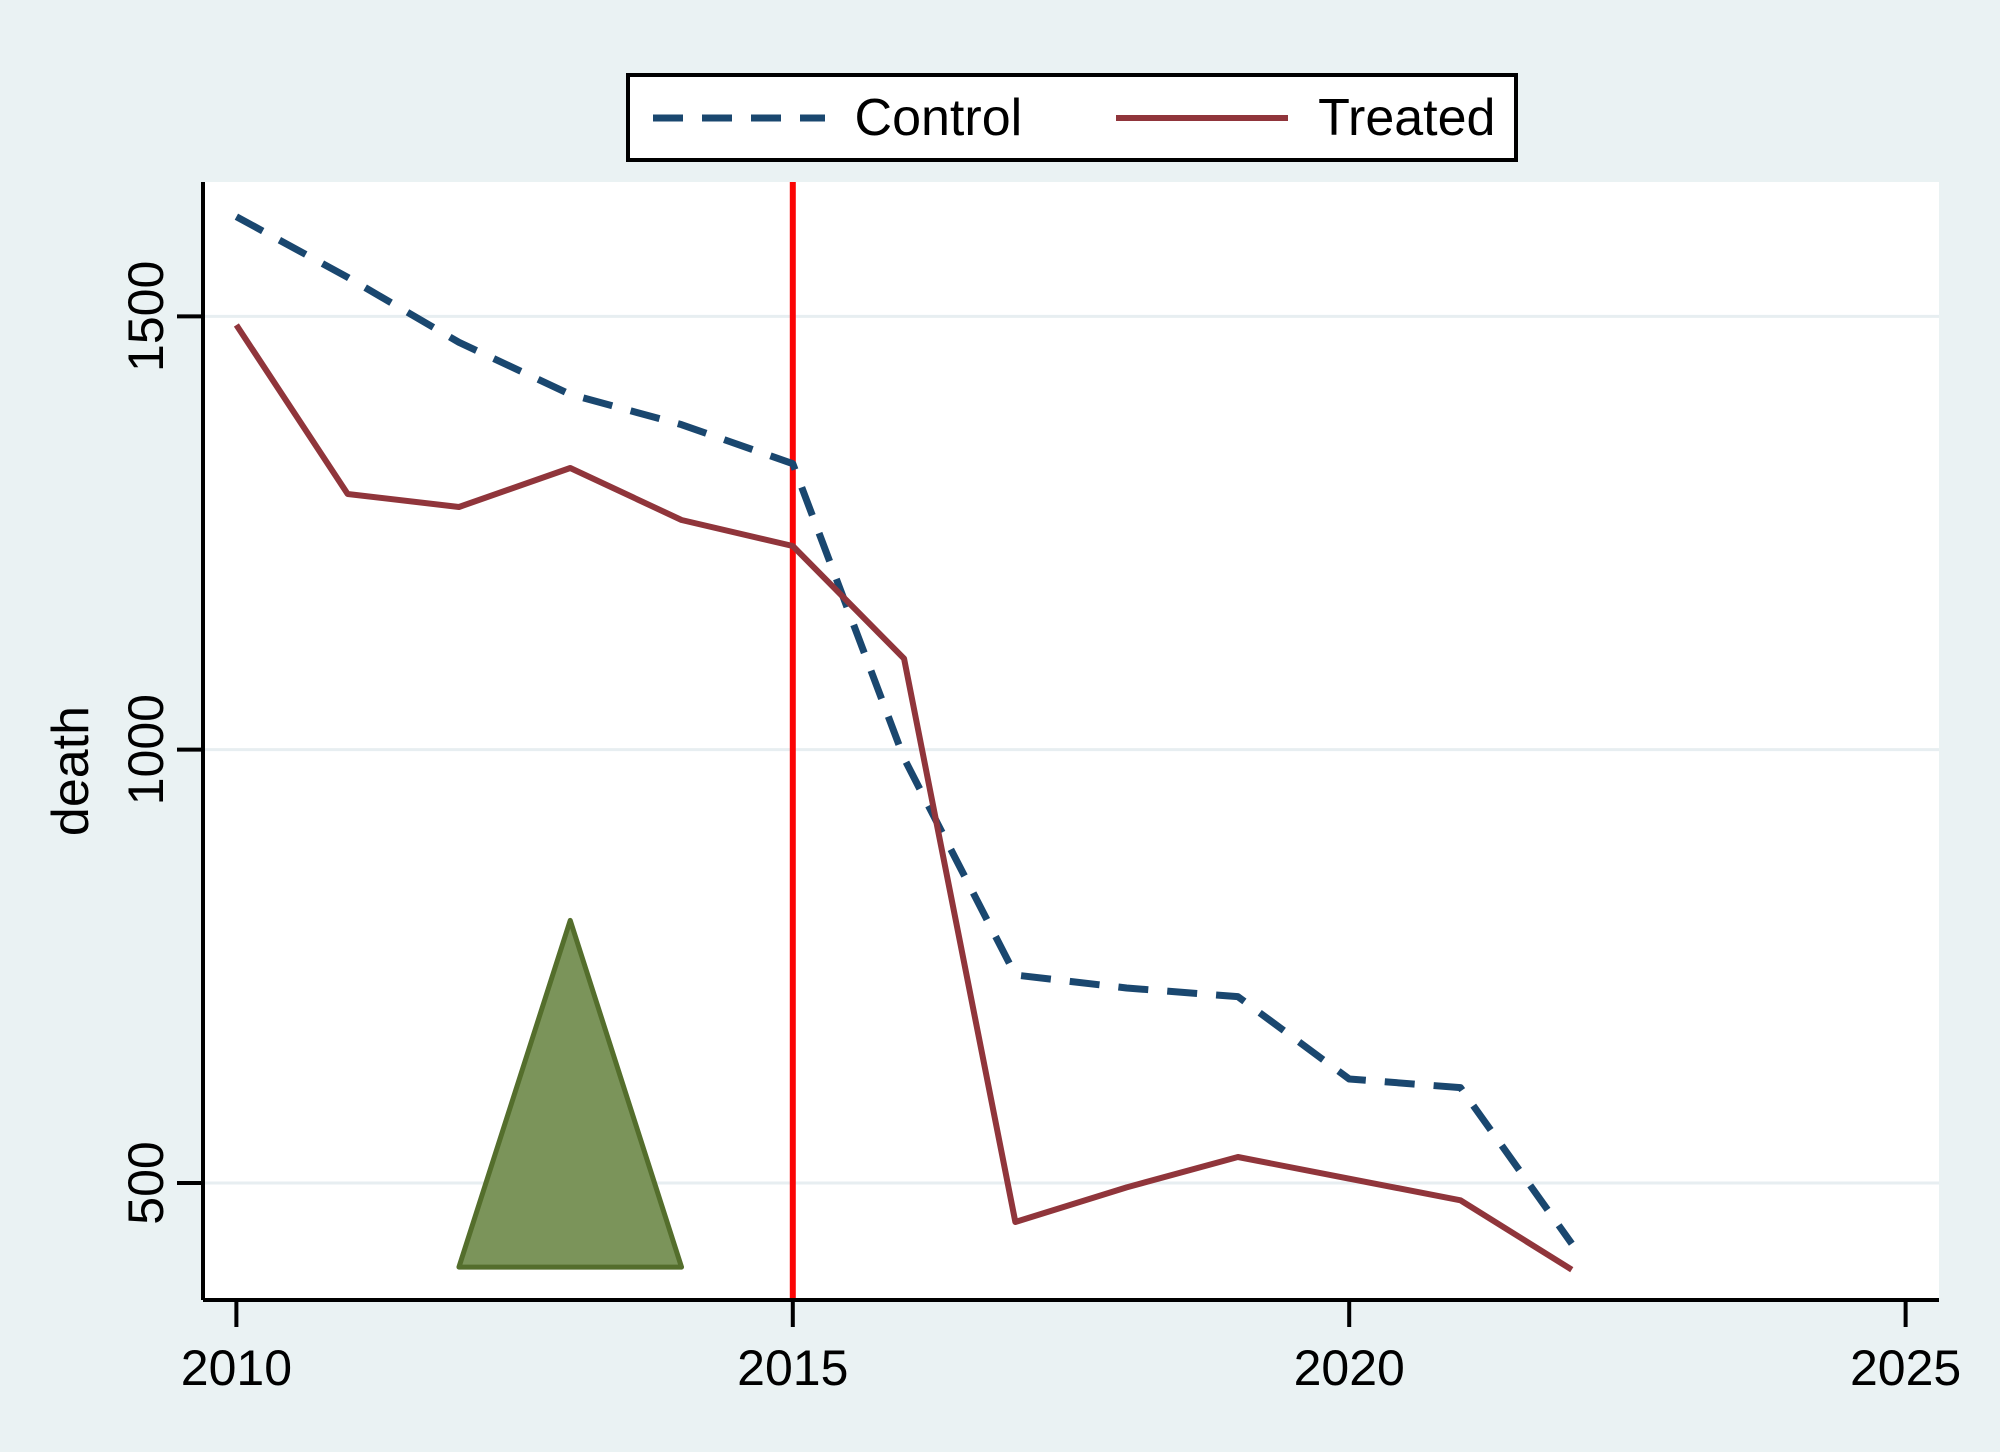  Describe the element at coordinates (1072, 117) in the screenshot. I see `legend-box: Control Treated` at that location.